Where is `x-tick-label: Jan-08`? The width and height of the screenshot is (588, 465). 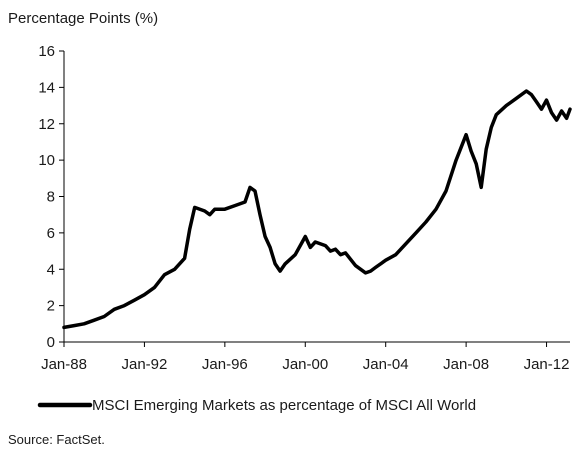
x-tick-label: Jan-08 is located at coordinates (466, 364).